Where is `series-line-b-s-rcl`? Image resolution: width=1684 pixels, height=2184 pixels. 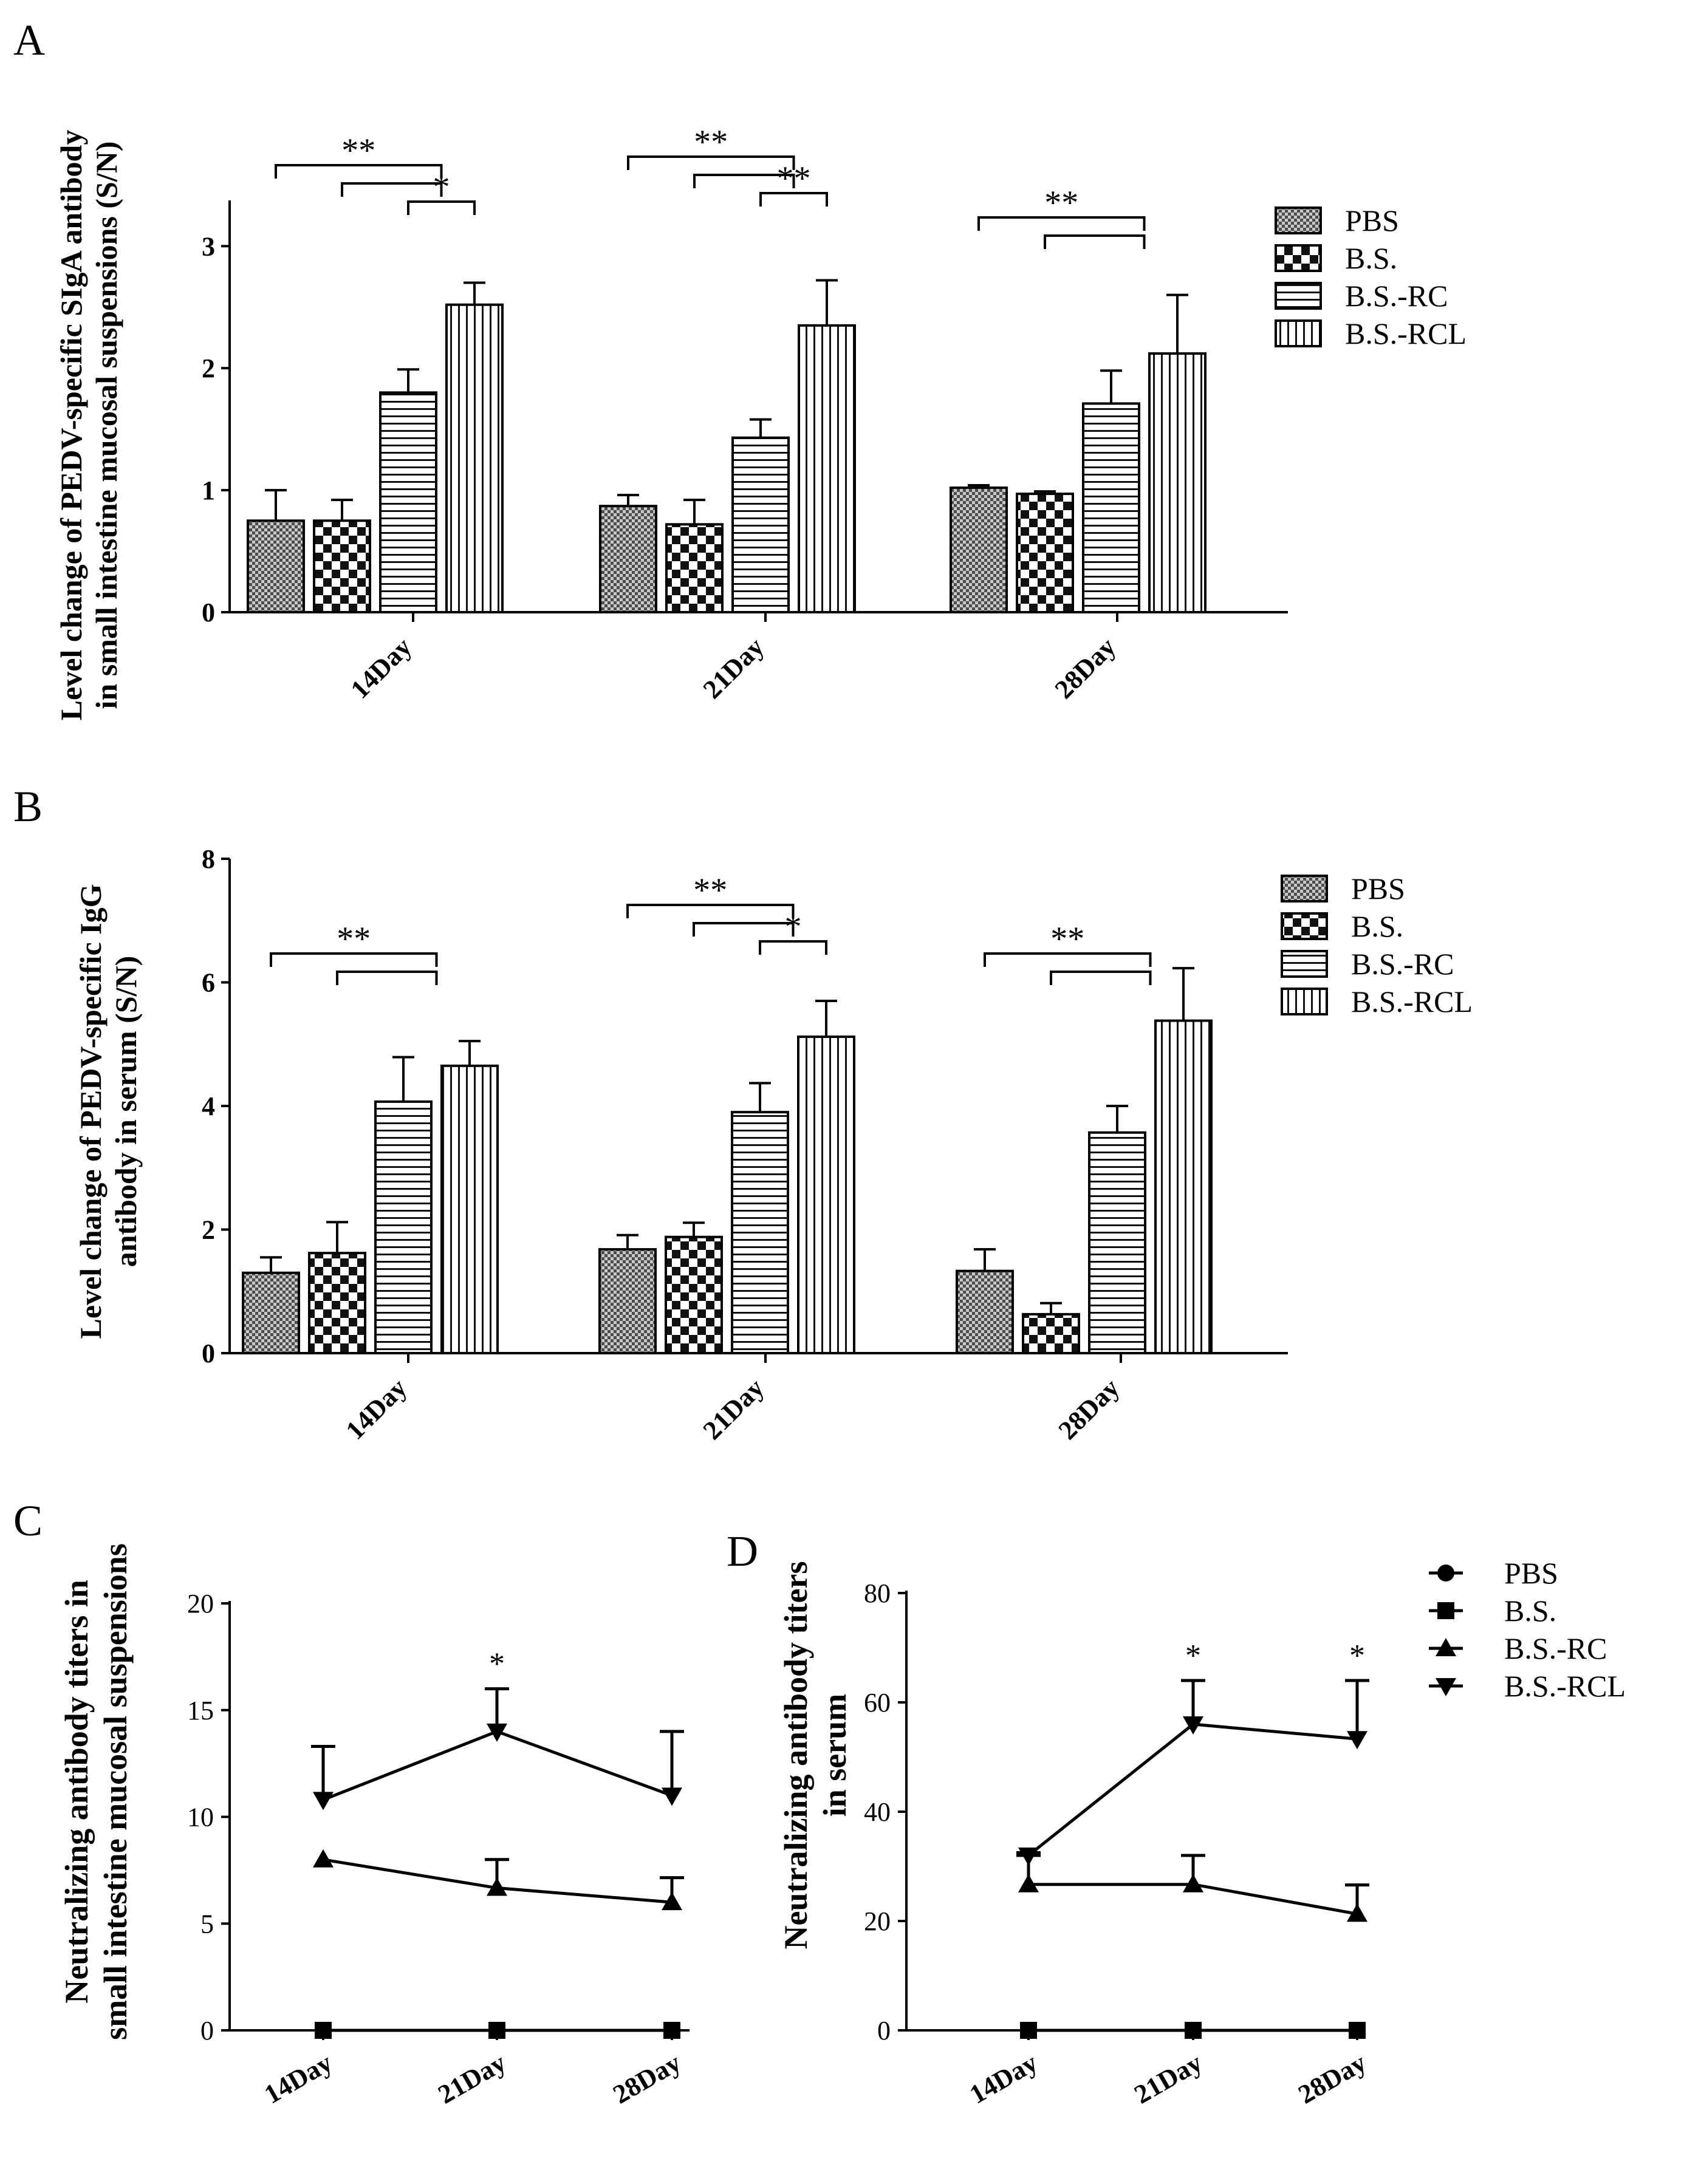
series-line-b-s-rcl is located at coordinates (1192, 1789).